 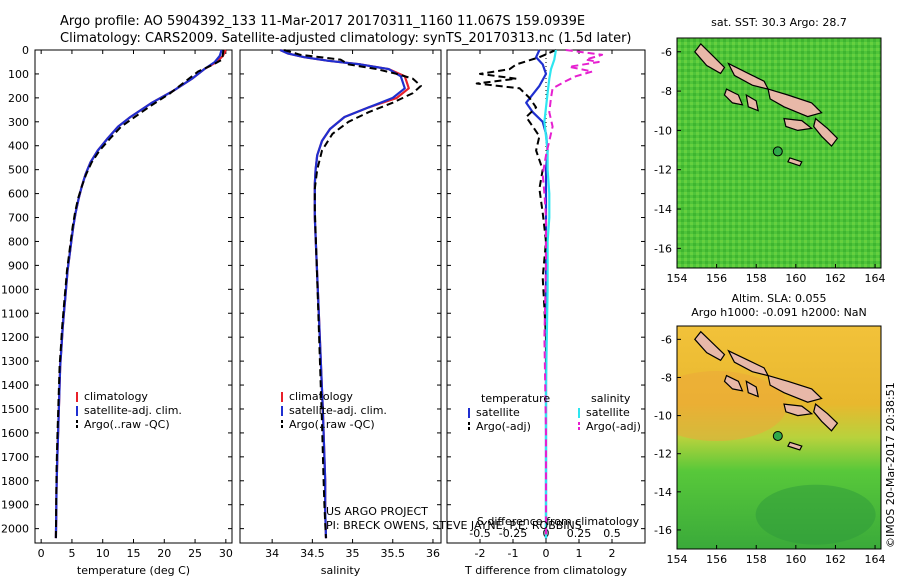 What do you see at coordinates (15, 289) in the screenshot?
I see `y-tick-label: 1000` at bounding box center [15, 289].